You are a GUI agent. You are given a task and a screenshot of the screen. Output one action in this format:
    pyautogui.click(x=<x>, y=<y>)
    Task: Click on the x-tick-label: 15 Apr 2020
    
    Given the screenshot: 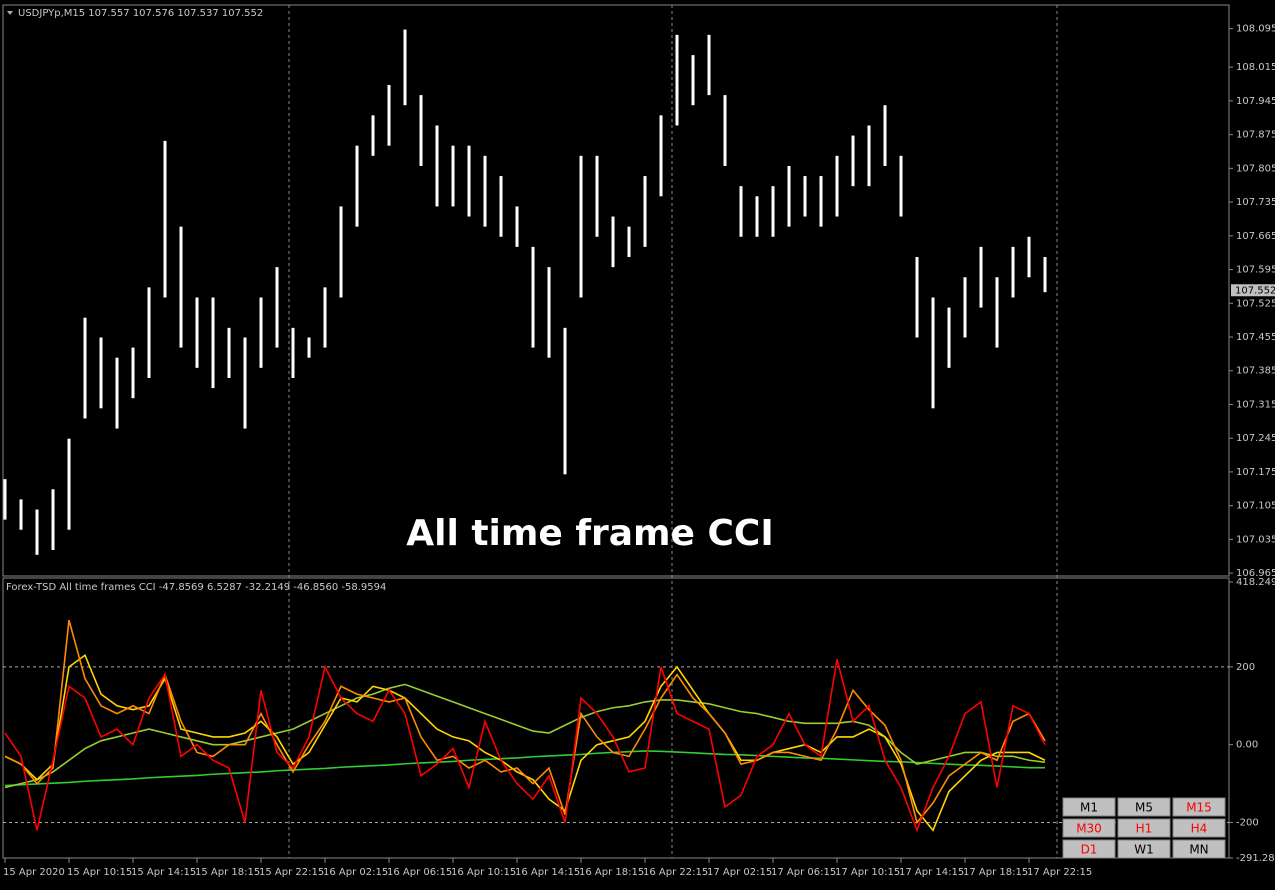 What is the action you would take?
    pyautogui.click(x=34, y=872)
    